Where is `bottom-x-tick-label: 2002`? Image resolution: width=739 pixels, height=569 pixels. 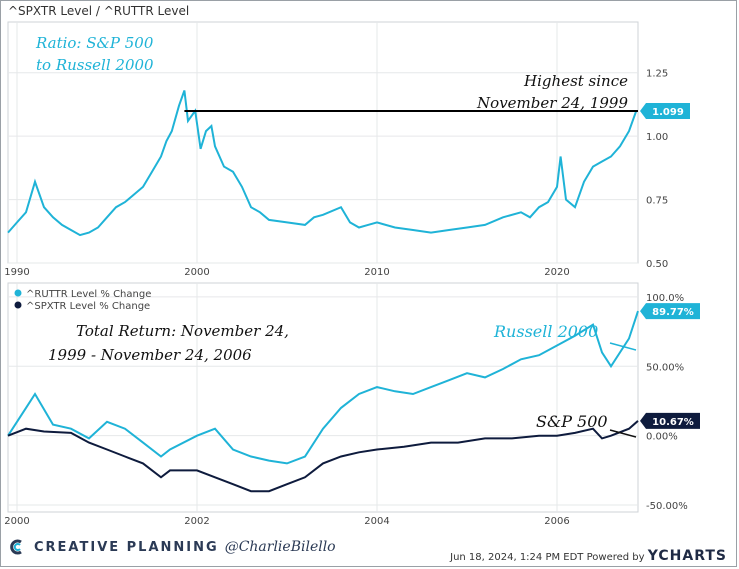 bottom-x-tick-label: 2002 is located at coordinates (196, 521).